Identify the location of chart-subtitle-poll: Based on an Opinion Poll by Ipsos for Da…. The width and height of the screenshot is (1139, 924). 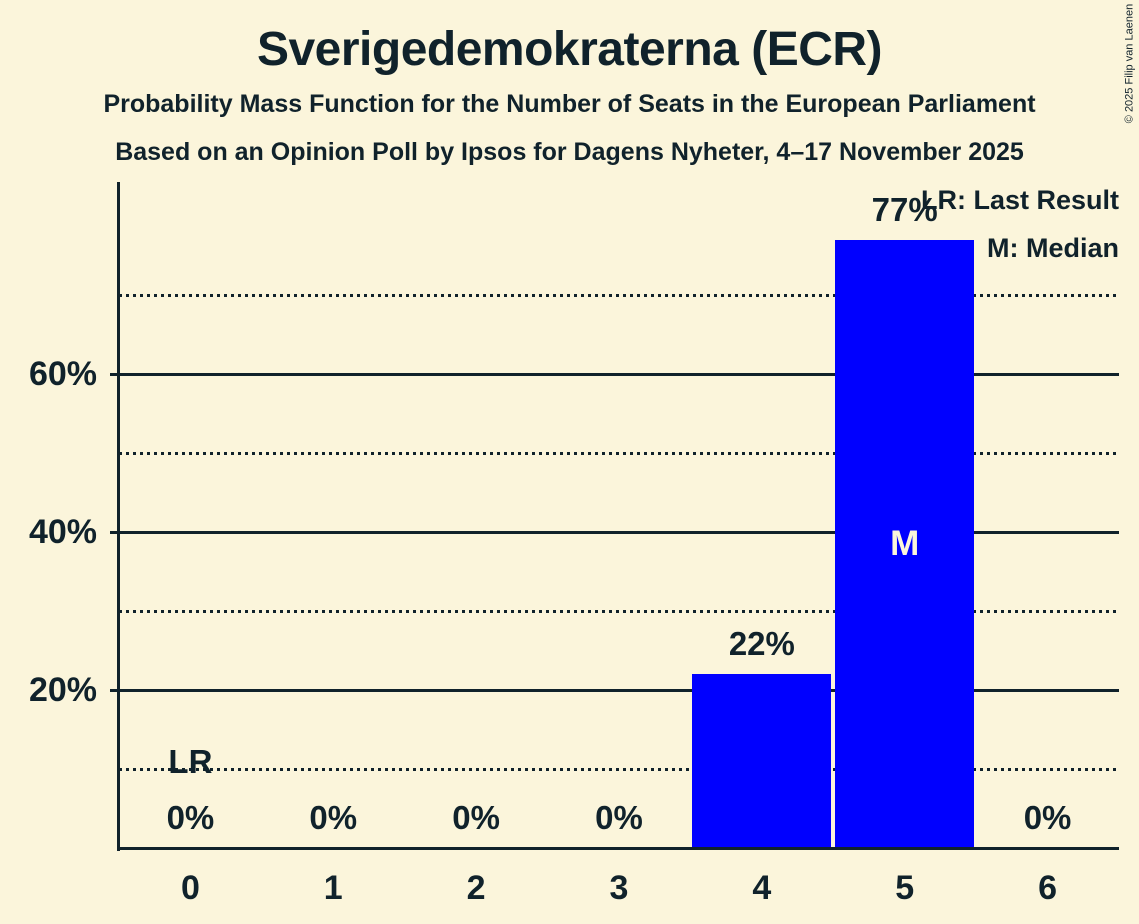
(569, 152).